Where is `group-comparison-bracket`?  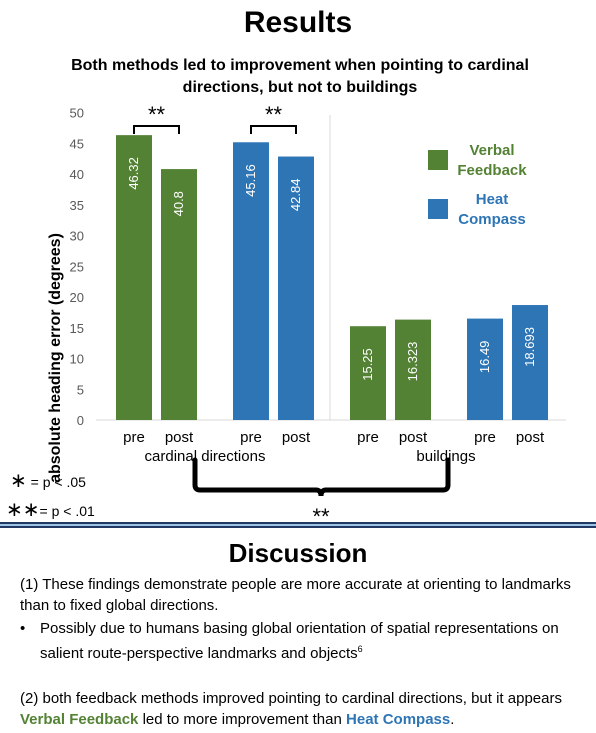 group-comparison-bracket is located at coordinates (321, 477).